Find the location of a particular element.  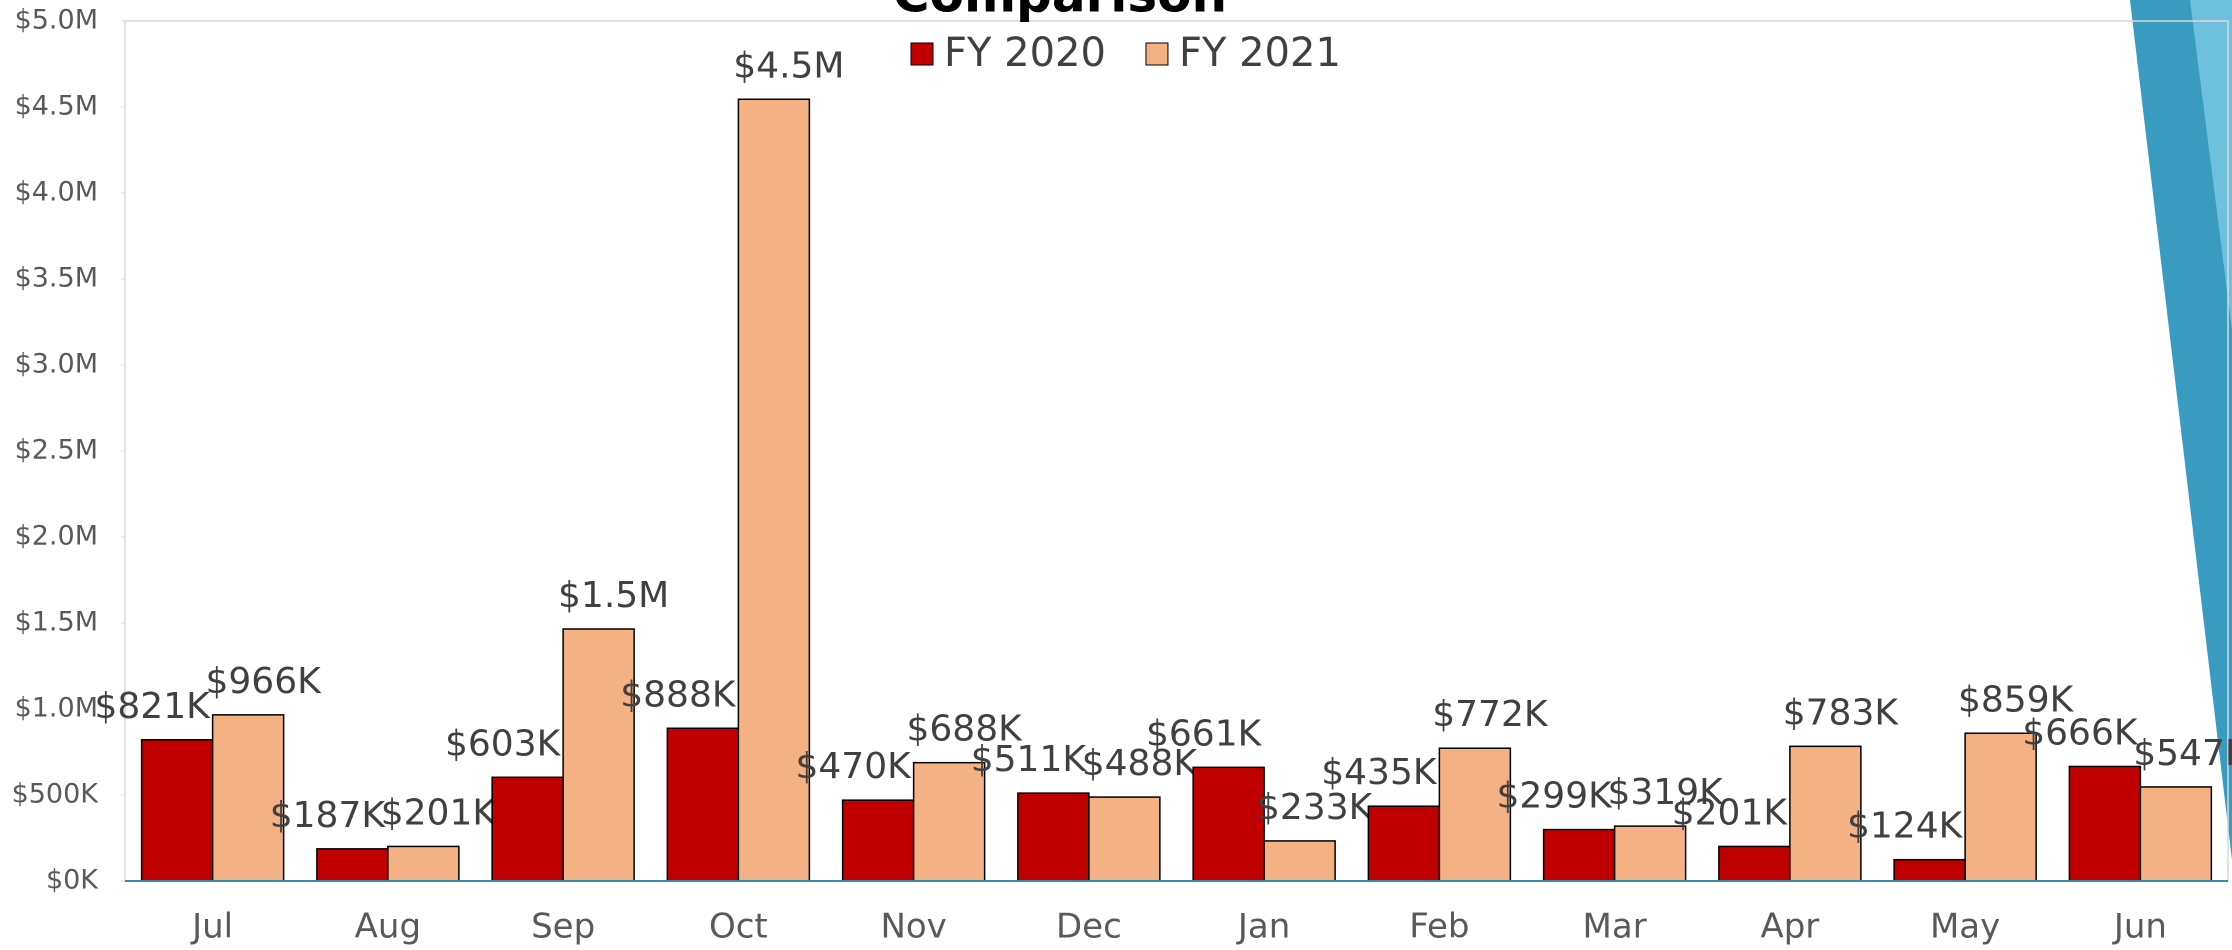

x-tick-label: Apr is located at coordinates (1789, 927).